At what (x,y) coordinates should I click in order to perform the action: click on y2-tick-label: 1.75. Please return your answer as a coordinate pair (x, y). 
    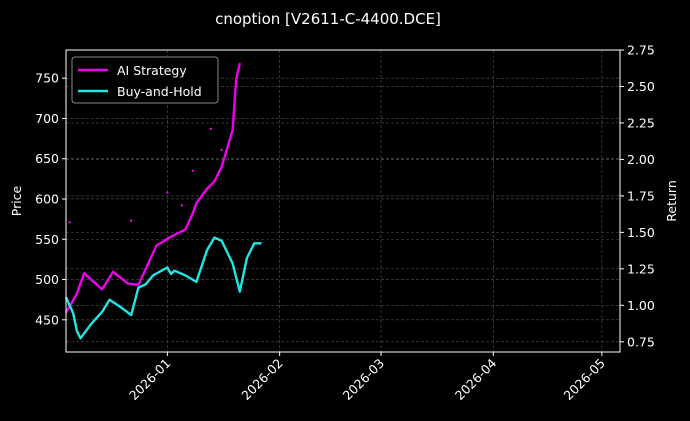
    Looking at the image, I should click on (641, 195).